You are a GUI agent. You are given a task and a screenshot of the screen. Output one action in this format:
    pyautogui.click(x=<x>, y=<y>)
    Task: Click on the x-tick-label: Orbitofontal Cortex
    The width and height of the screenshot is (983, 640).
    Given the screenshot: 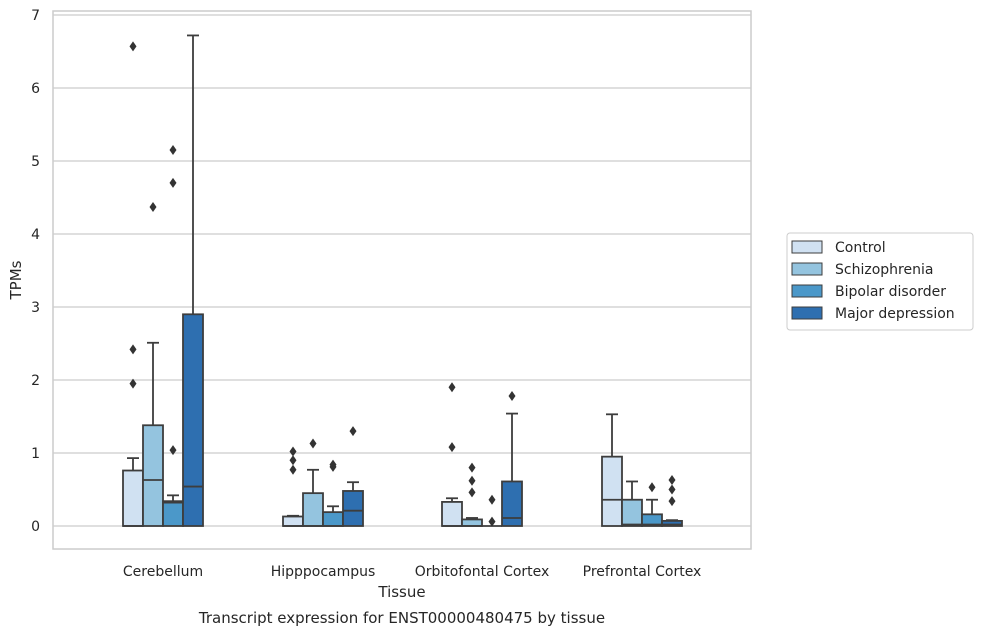 What is the action you would take?
    pyautogui.click(x=482, y=572)
    